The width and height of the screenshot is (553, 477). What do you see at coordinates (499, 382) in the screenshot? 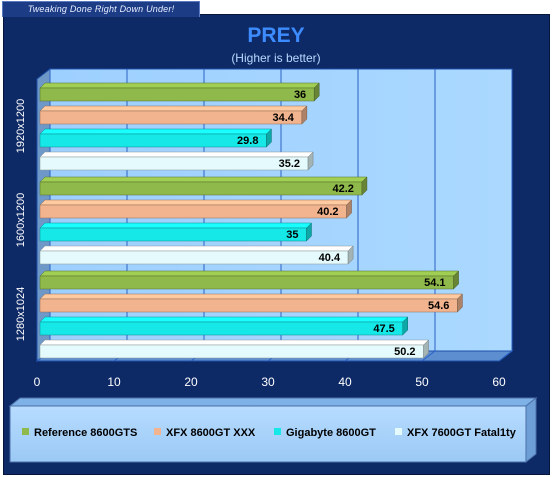
I see `x-tick-label: 60` at bounding box center [499, 382].